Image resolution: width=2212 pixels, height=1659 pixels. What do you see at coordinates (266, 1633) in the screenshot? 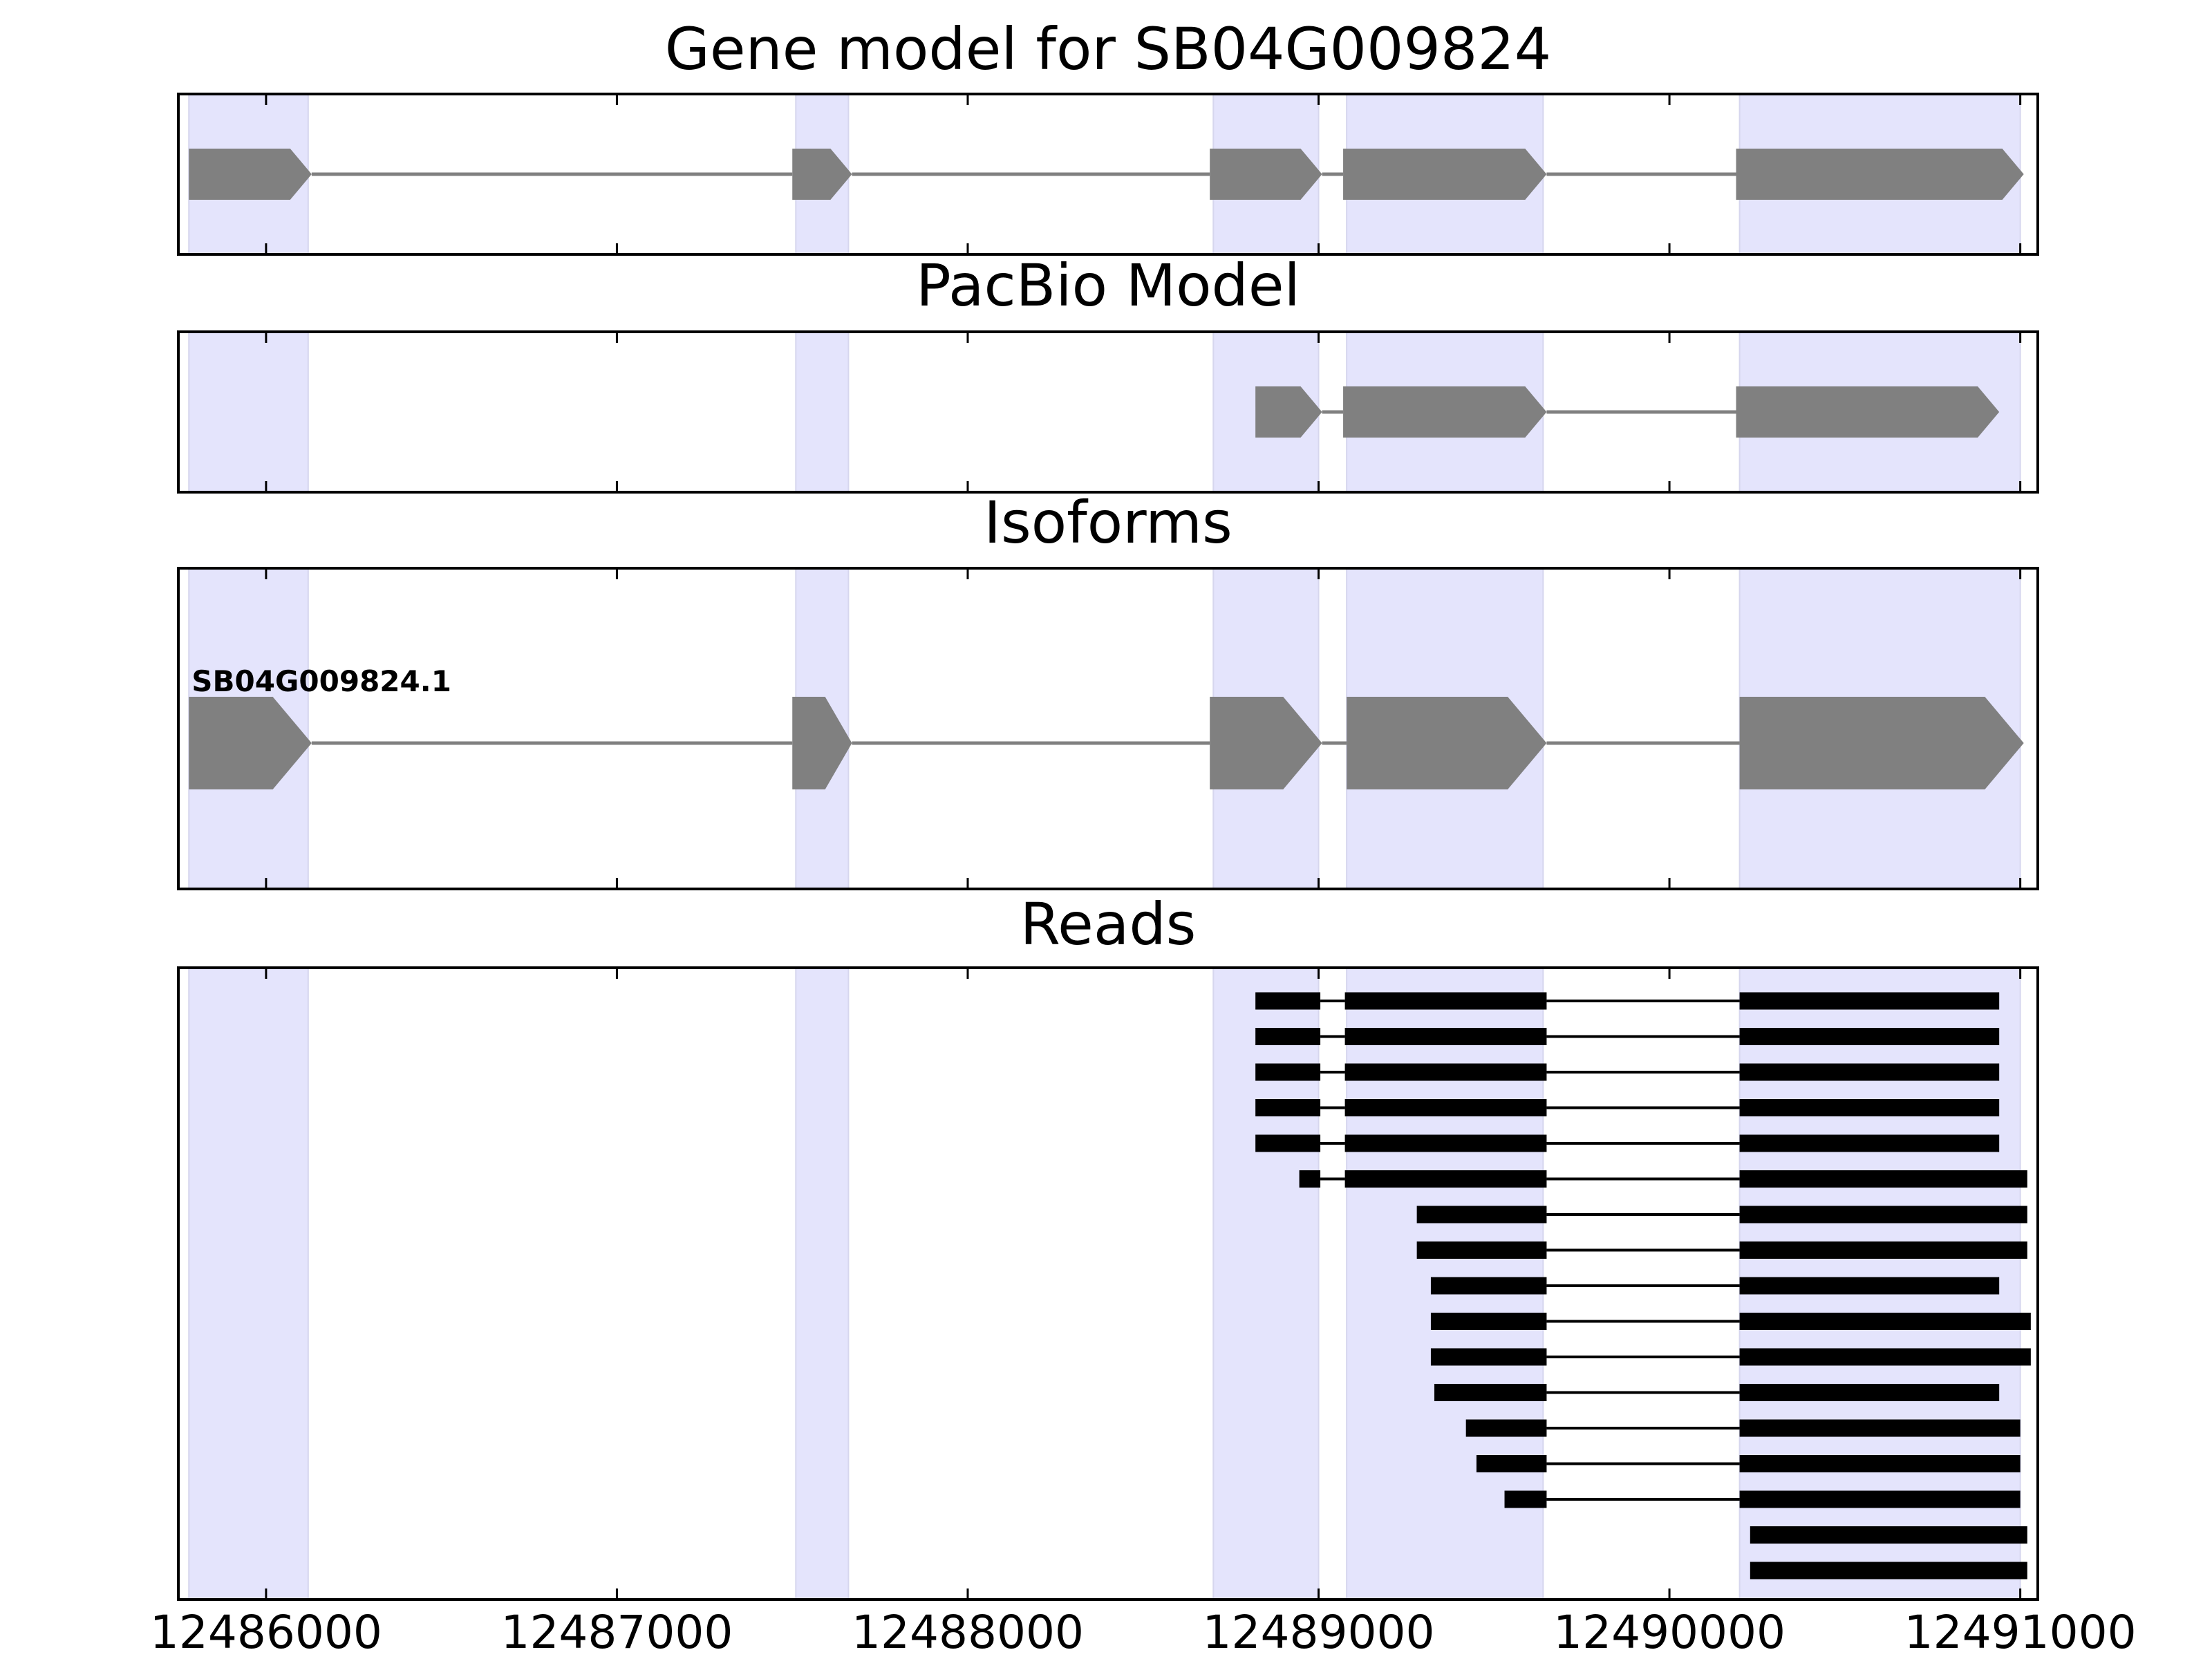
I see `x-tick-label: 12486000` at bounding box center [266, 1633].